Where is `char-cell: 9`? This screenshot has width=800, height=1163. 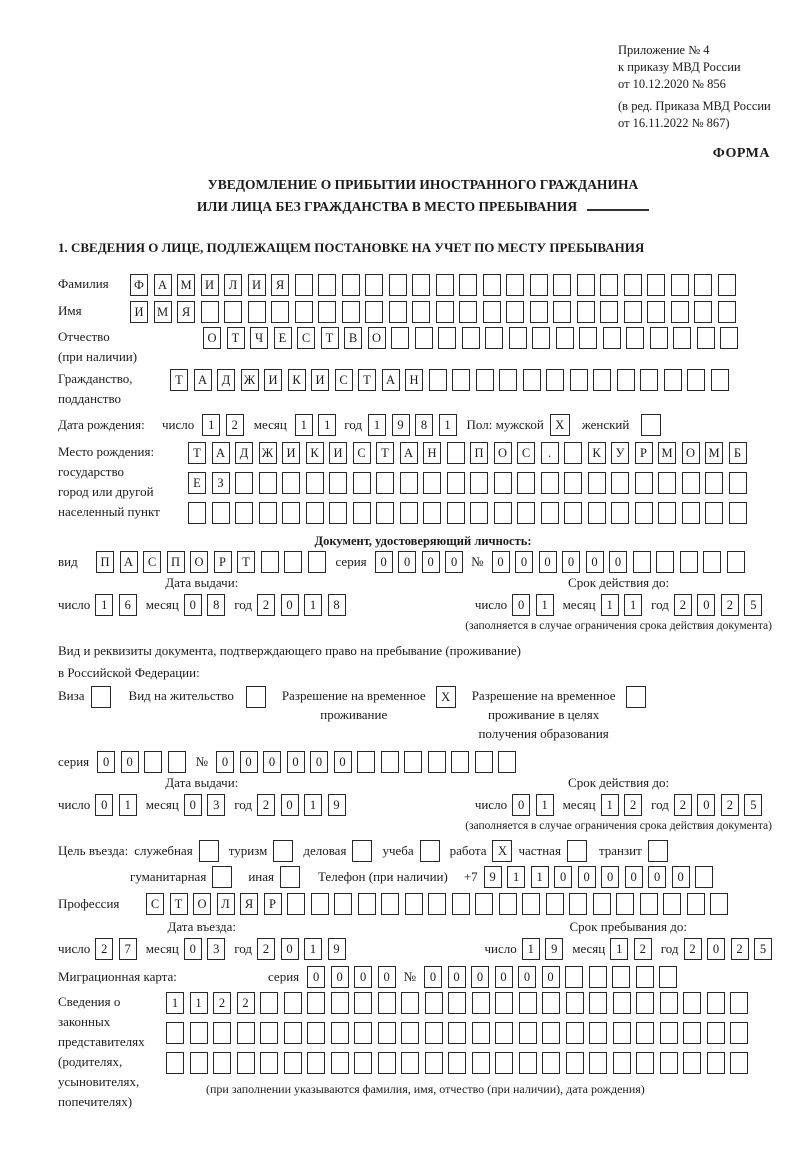
char-cell: 9 is located at coordinates (492, 877).